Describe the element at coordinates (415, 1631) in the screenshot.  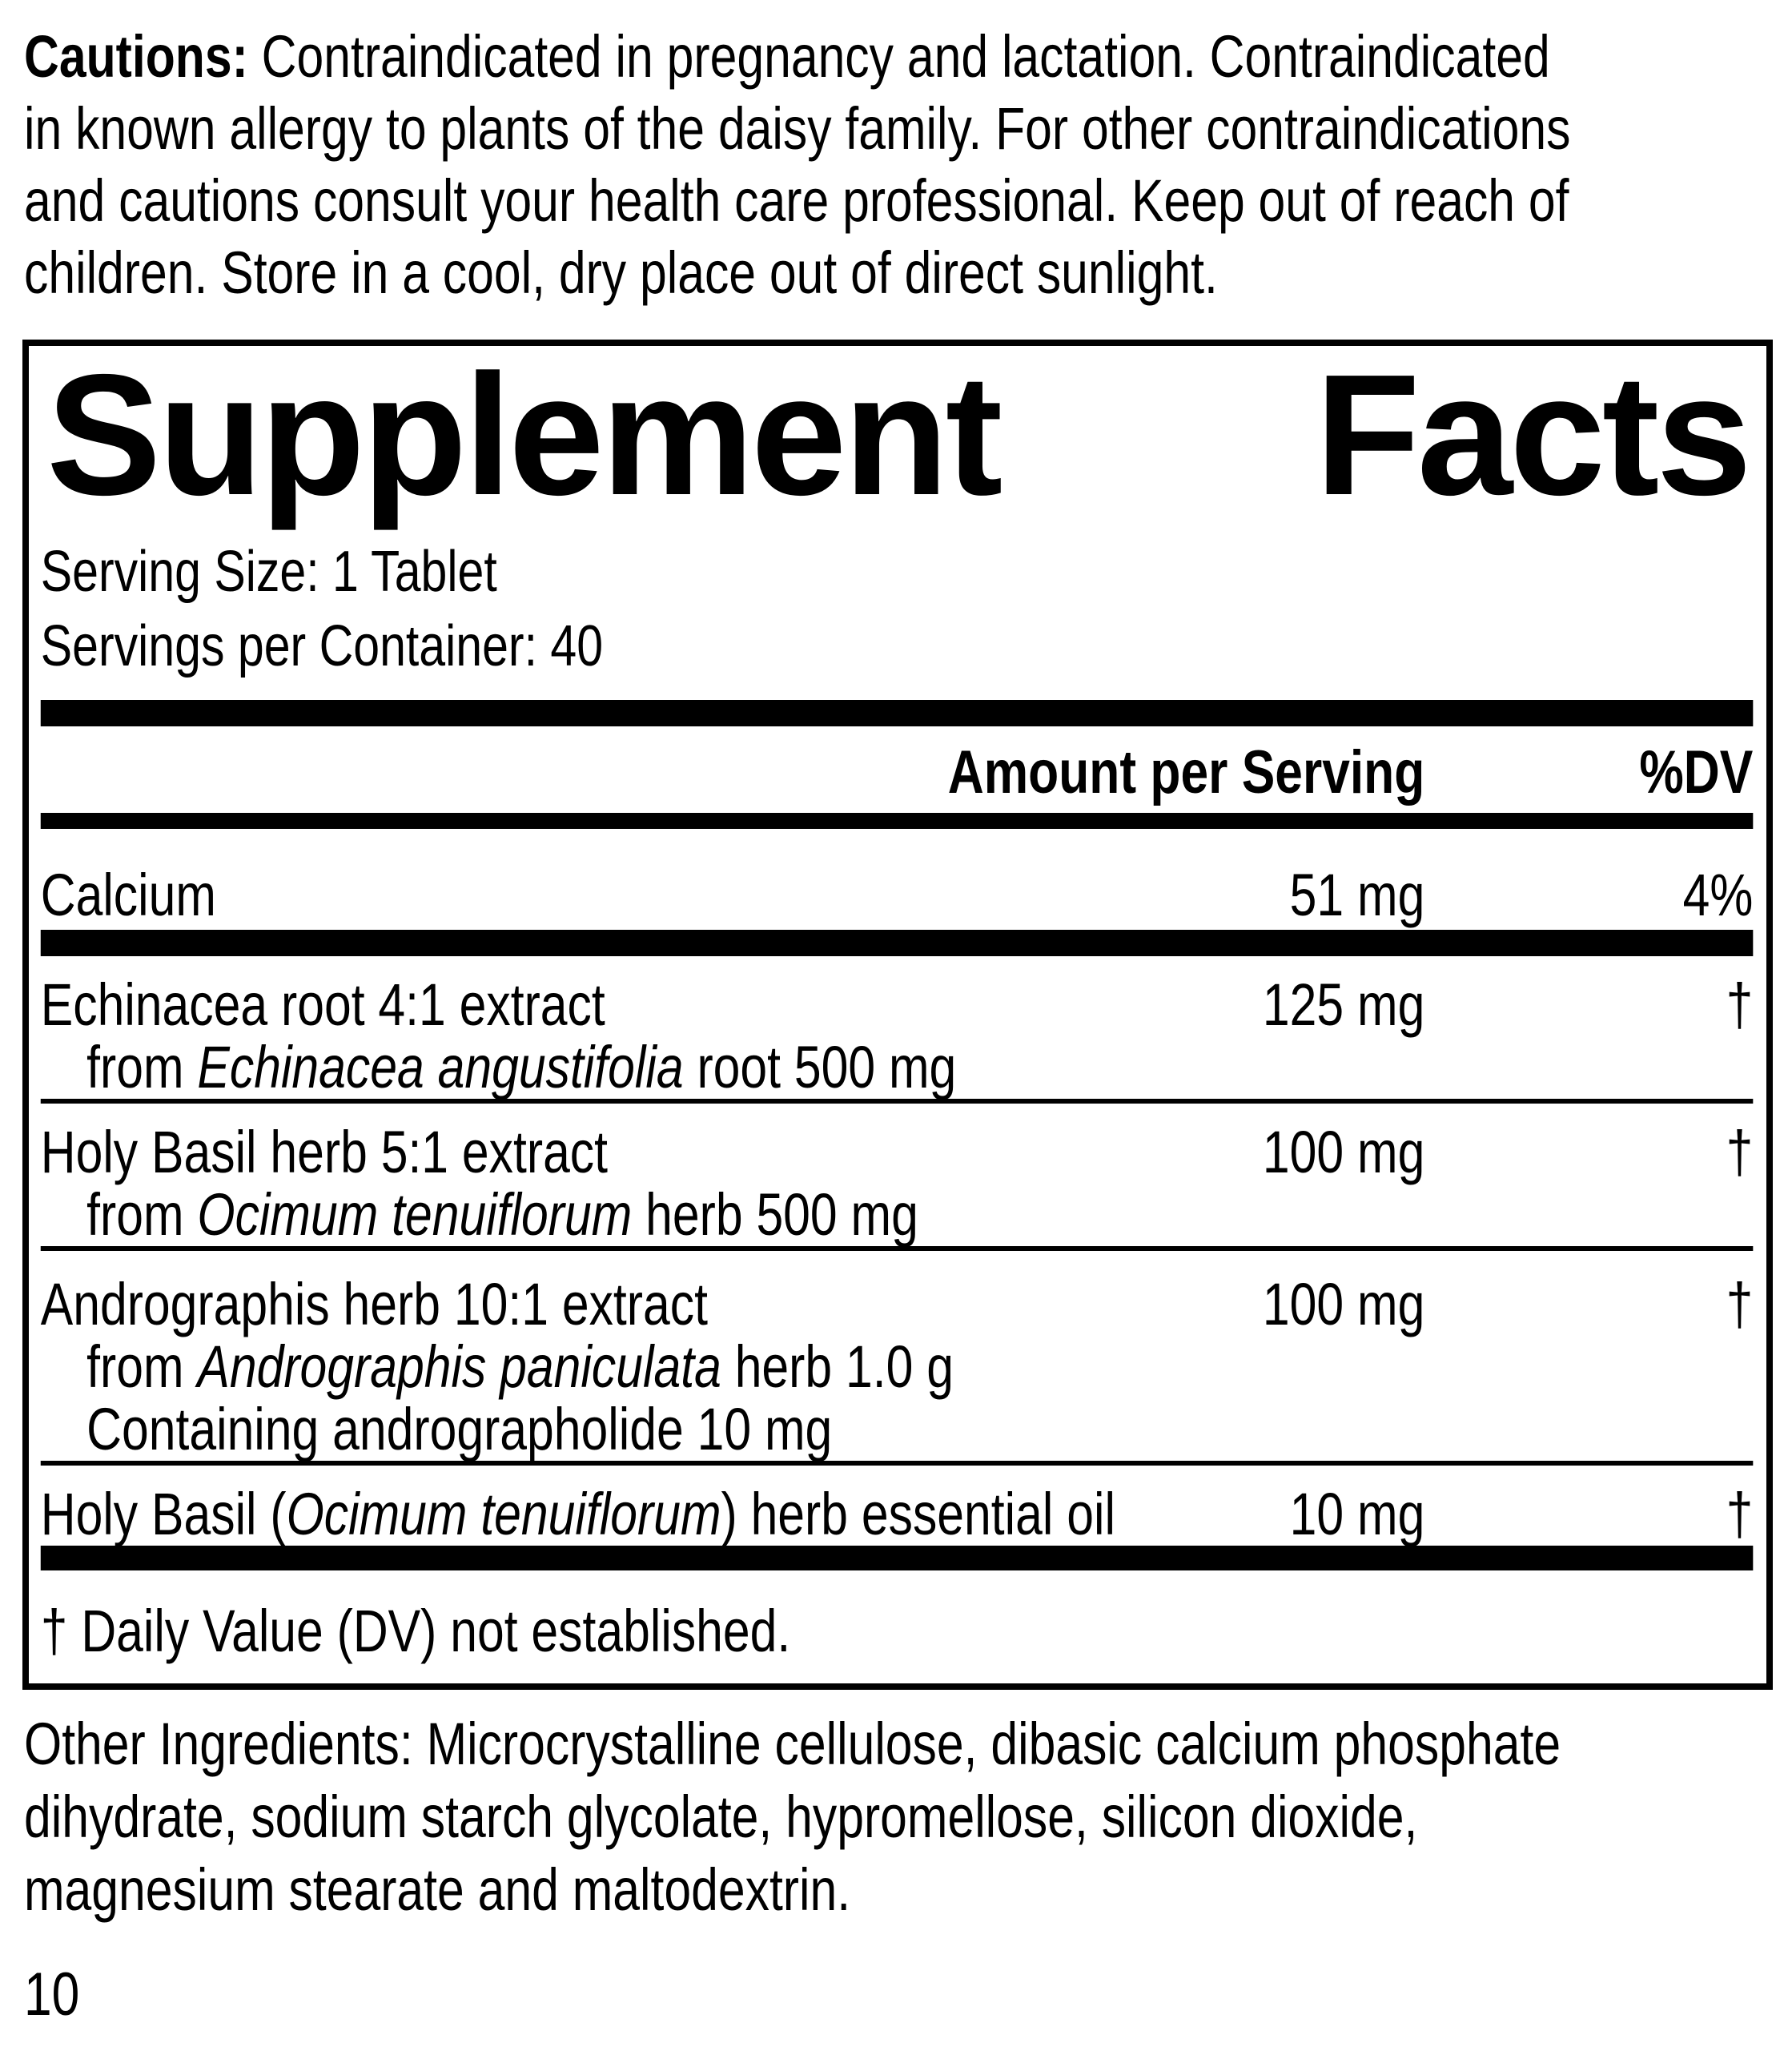
I see `daily-value-footnote: † Daily Value (DV) not established.` at that location.